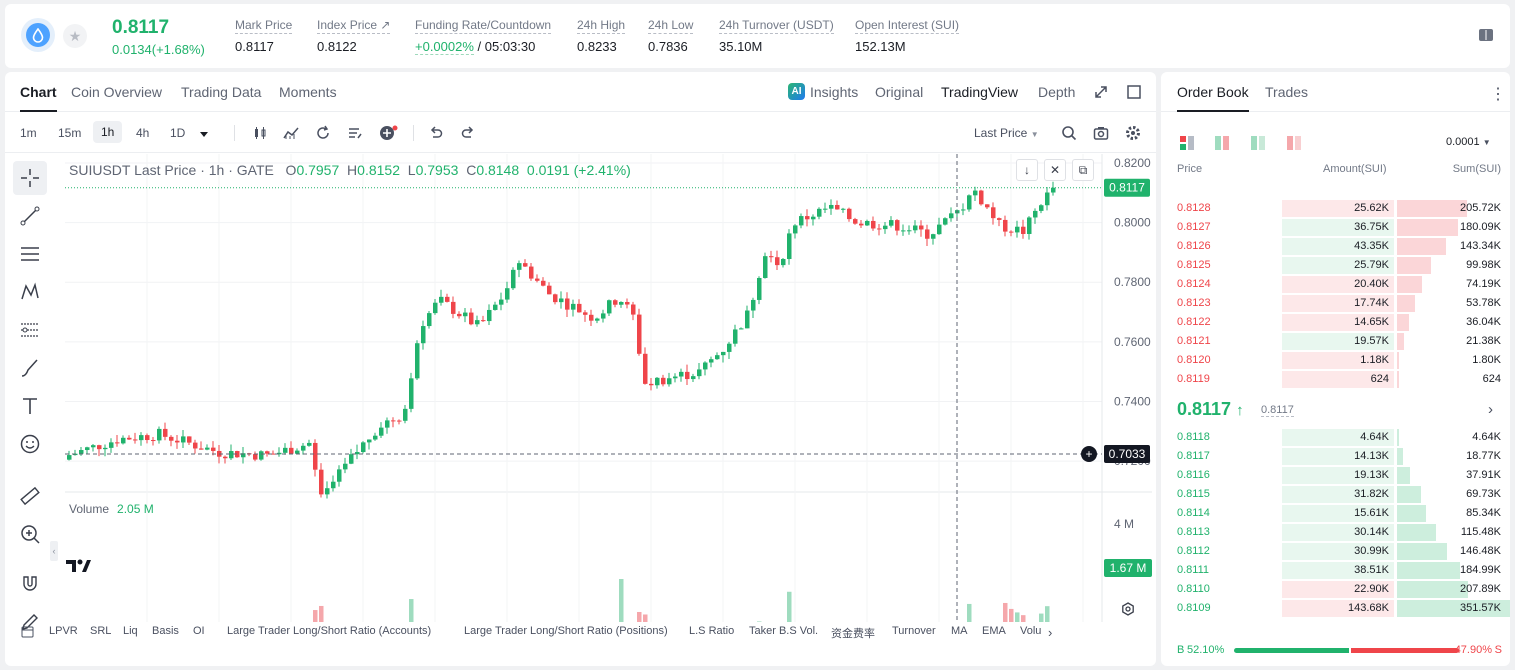 The width and height of the screenshot is (1515, 670). I want to click on fullscreen-toggle-icon: ⧉, so click(1083, 170).